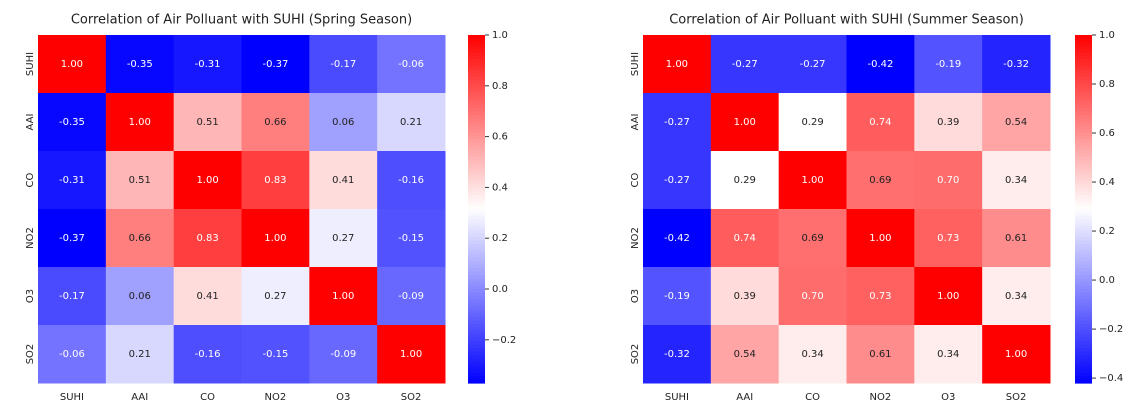 This screenshot has height=403, width=1131. What do you see at coordinates (30, 354) in the screenshot?
I see `y-tick-label: SO2` at bounding box center [30, 354].